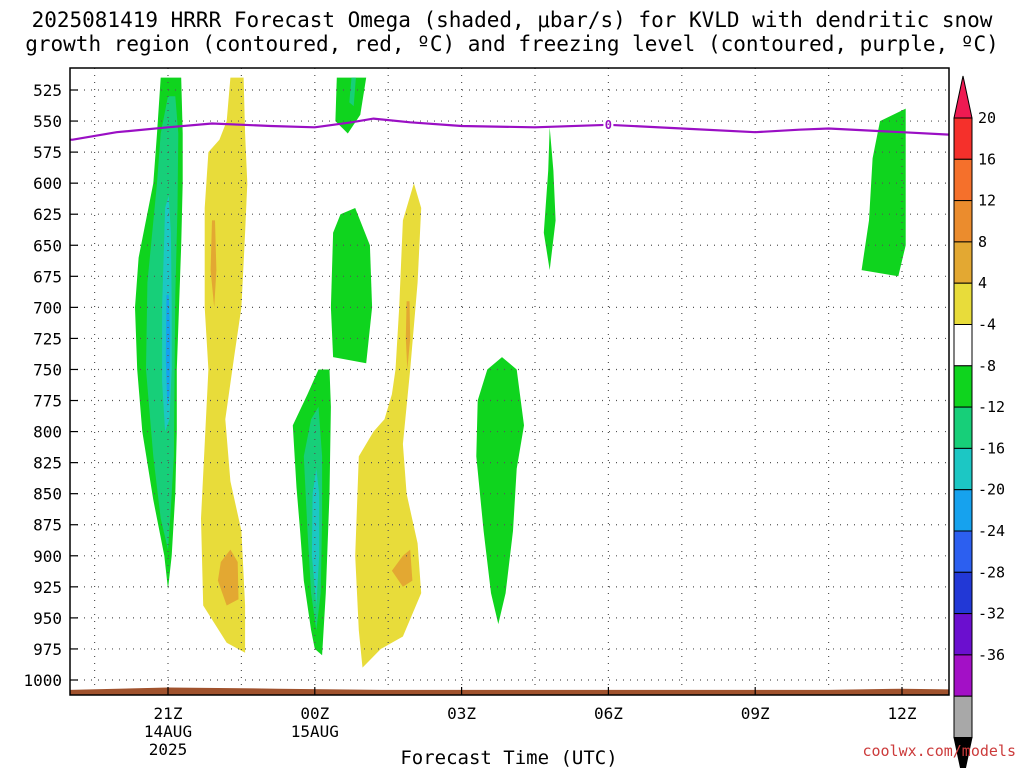 This screenshot has height=768, width=1024. Describe the element at coordinates (982, 283) in the screenshot. I see `colorbar-label-4: 4` at that location.